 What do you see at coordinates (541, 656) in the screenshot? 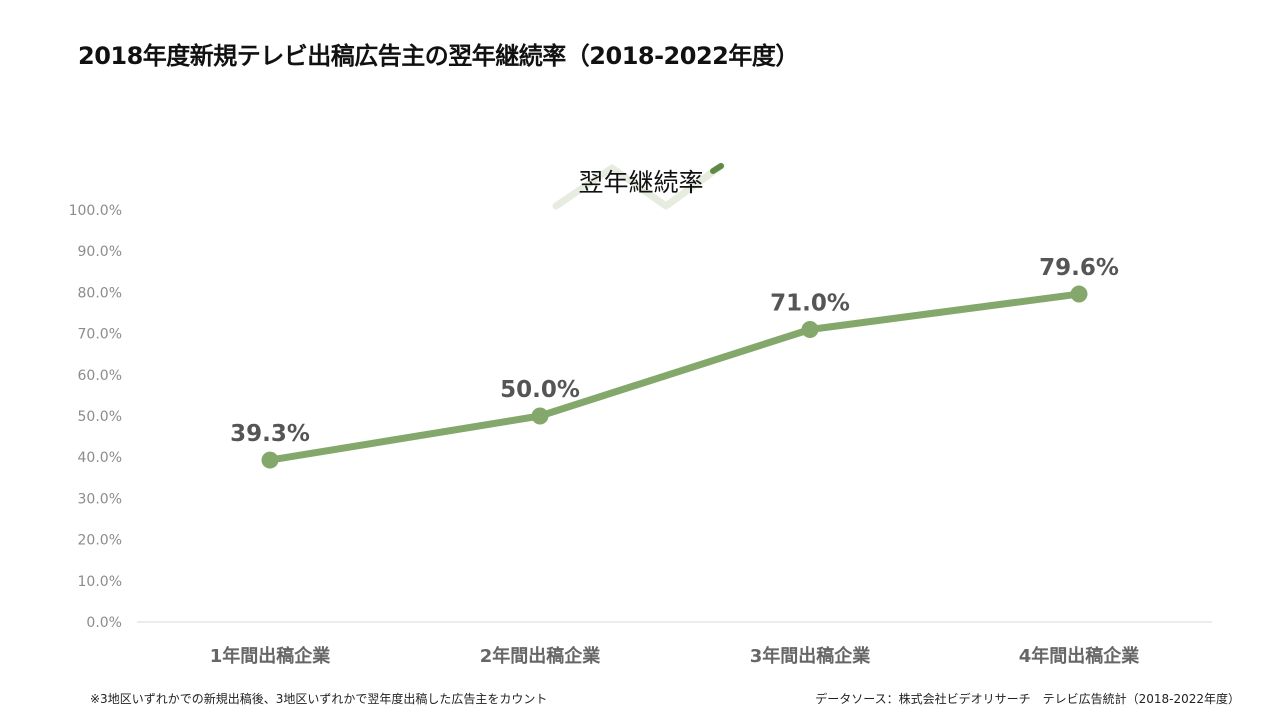
I see `x-tick-label: 2年間出稿企業` at bounding box center [541, 656].